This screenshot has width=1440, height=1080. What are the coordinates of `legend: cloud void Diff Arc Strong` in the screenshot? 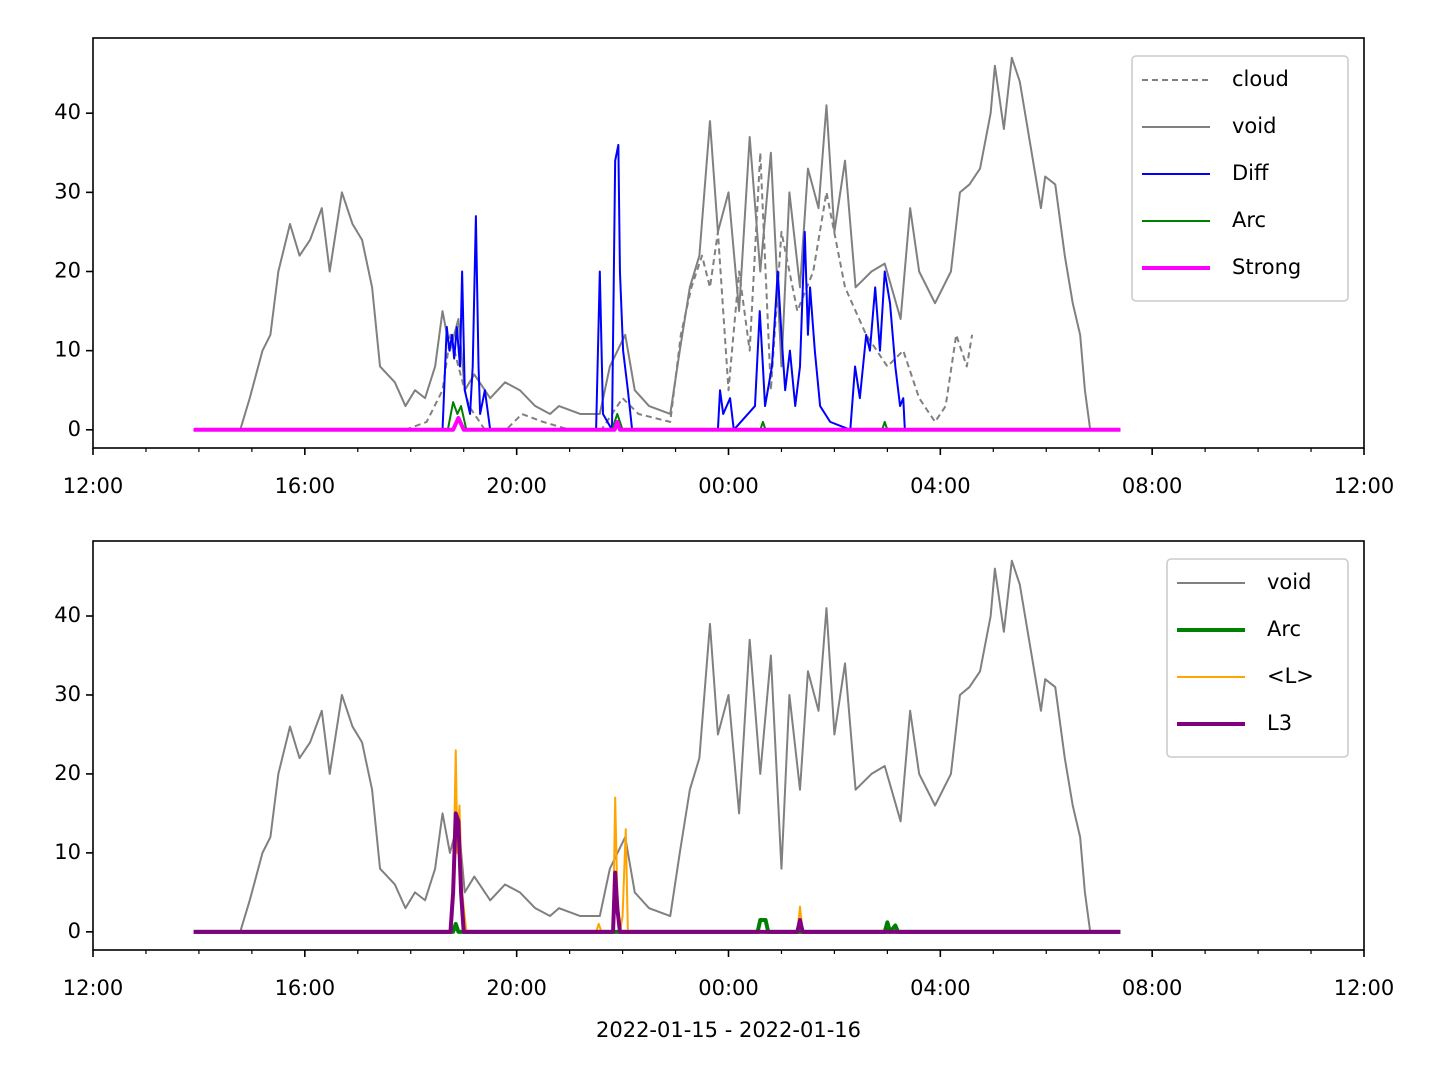 It's located at (1240, 178).